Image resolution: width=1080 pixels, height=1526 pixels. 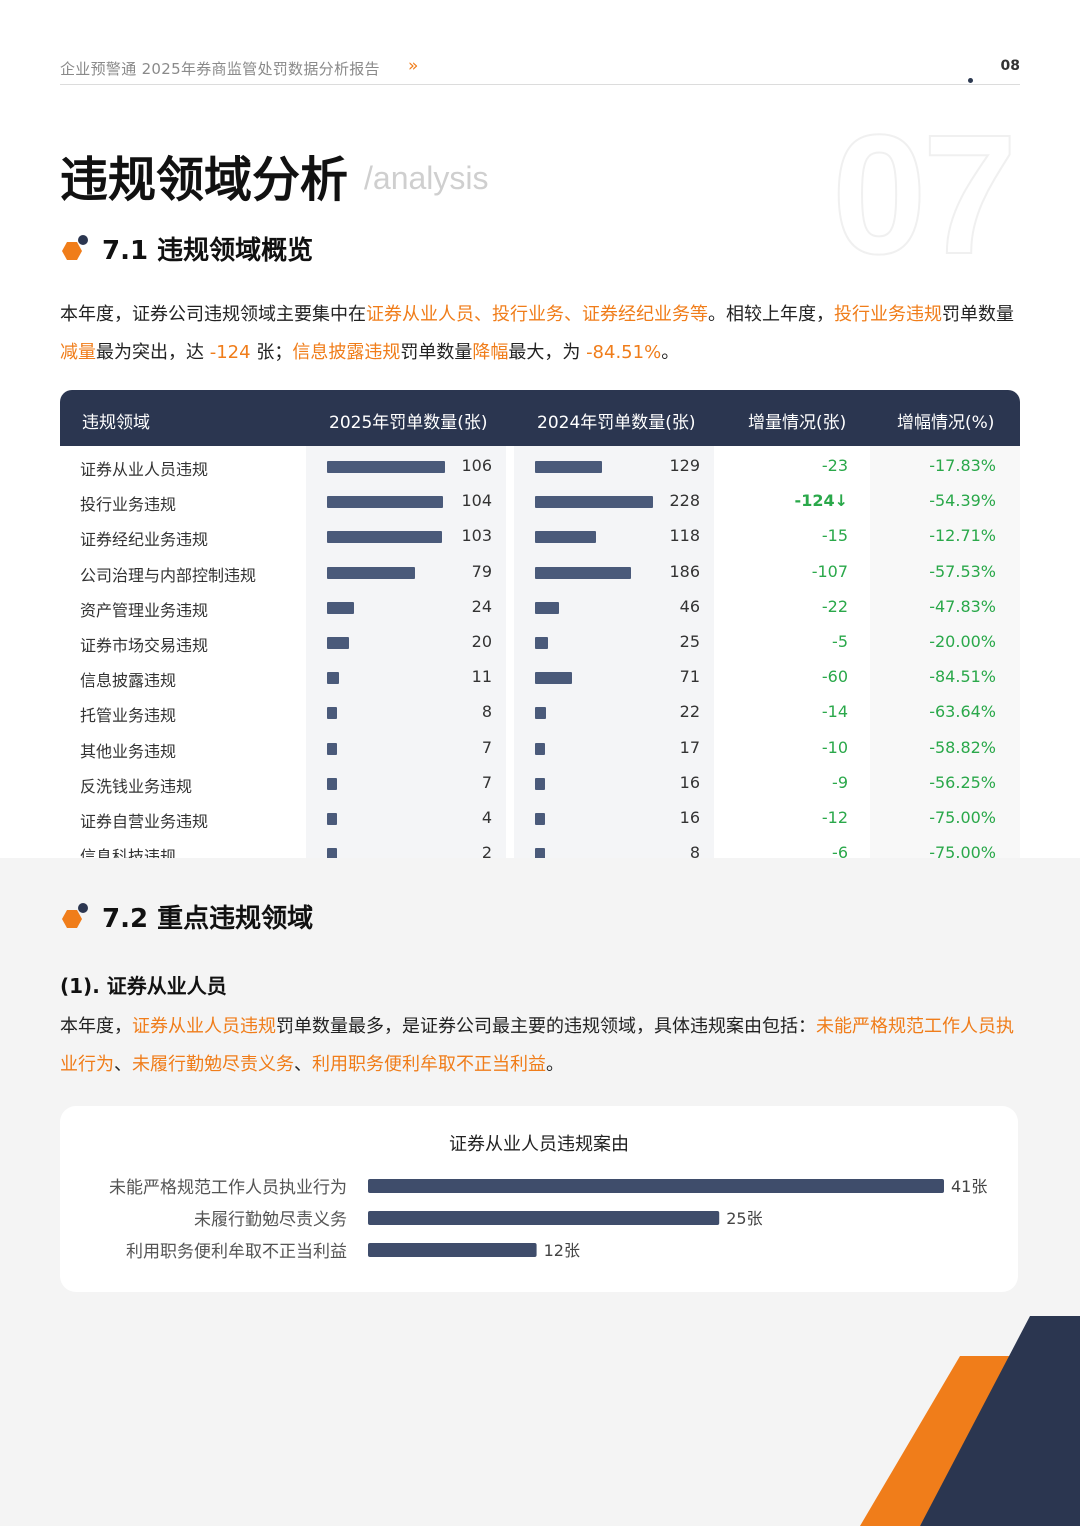 I want to click on highlight-text: 证券从业人员违规, so click(x=204, y=1026).